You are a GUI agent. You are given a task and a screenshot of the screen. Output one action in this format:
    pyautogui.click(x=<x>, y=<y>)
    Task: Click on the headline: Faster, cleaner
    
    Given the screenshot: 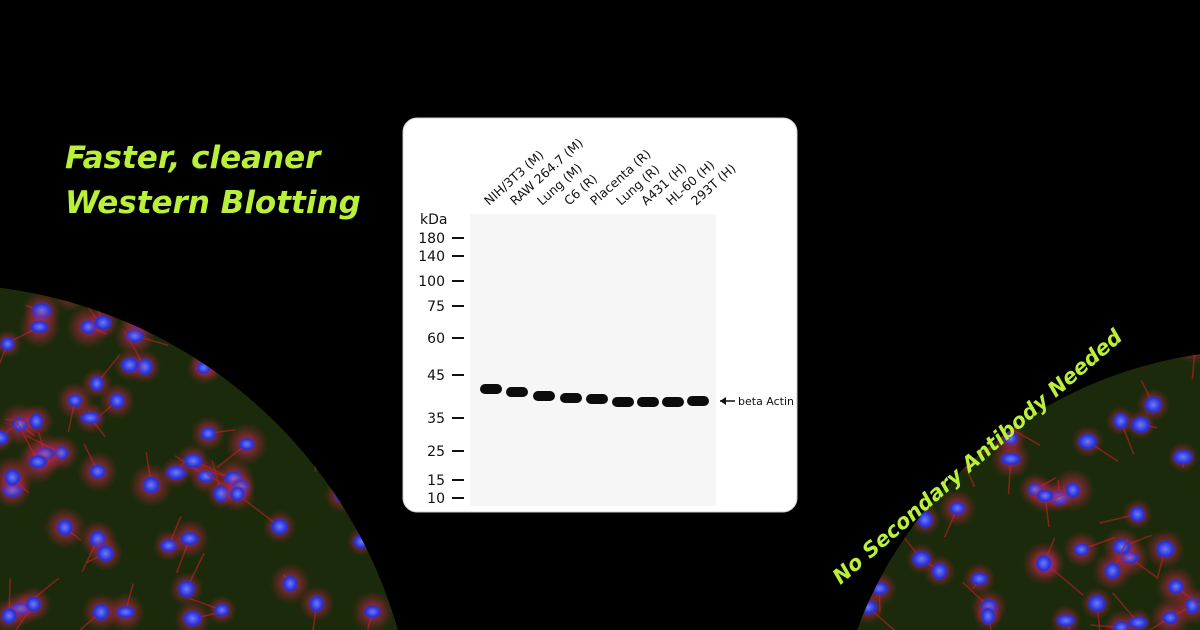 What is the action you would take?
    pyautogui.click(x=193, y=158)
    